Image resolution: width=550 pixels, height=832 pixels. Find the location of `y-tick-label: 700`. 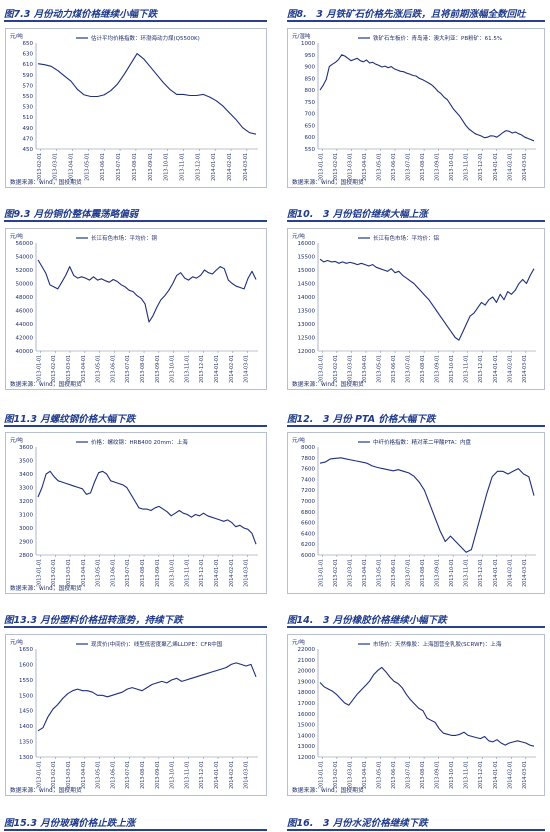

y-tick-label: 700 is located at coordinates (310, 115).